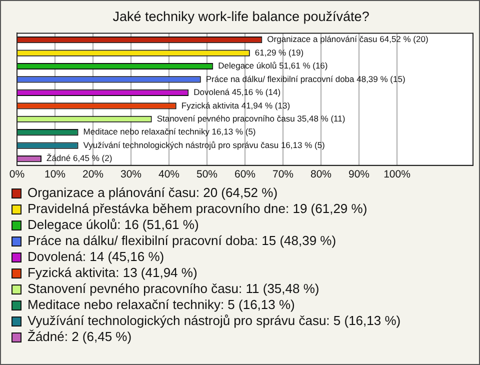 The image size is (480, 365). What do you see at coordinates (359, 174) in the screenshot?
I see `x-tick-label: 90%` at bounding box center [359, 174].